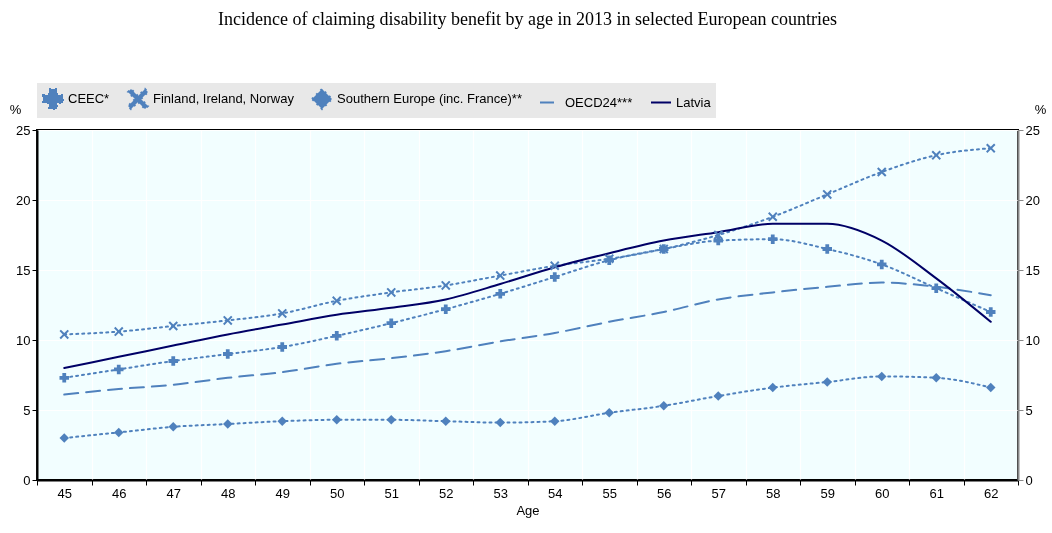 Image resolution: width=1052 pixels, height=533 pixels. Describe the element at coordinates (64, 493) in the screenshot. I see `x-tick-label: 45` at that location.